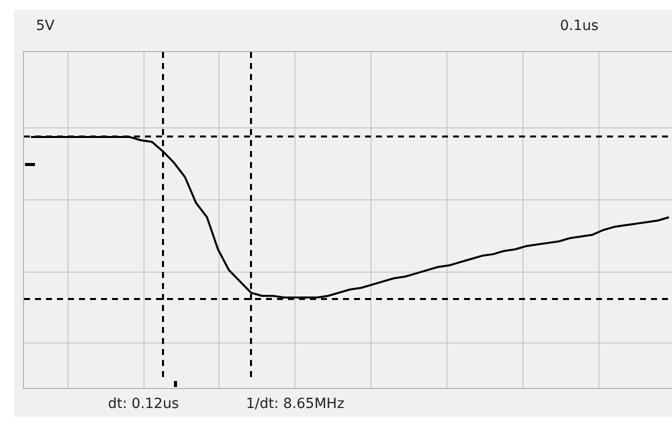  I want to click on text: 1/dt: 8.65MHz, so click(295, 404).